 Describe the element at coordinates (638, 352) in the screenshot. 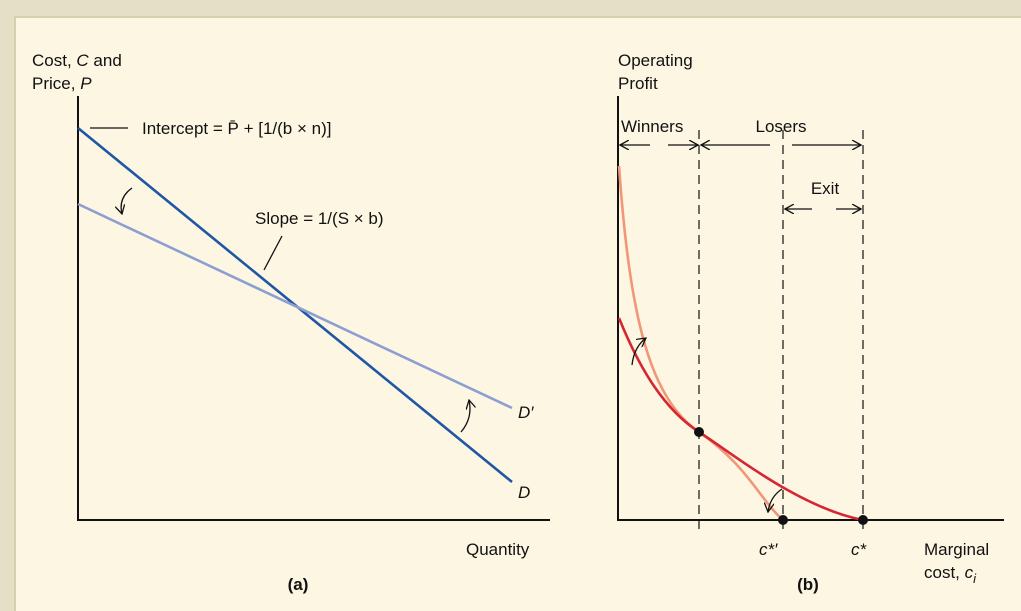

I see `curve-rotation-arrow-up-icon` at that location.